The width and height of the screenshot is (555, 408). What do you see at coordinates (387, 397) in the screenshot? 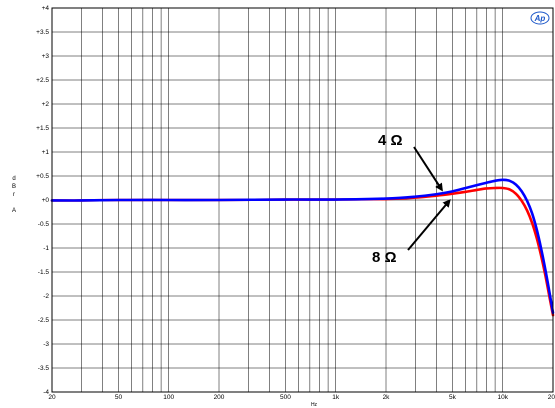
I see `x-tick-label: 2k` at bounding box center [387, 397].